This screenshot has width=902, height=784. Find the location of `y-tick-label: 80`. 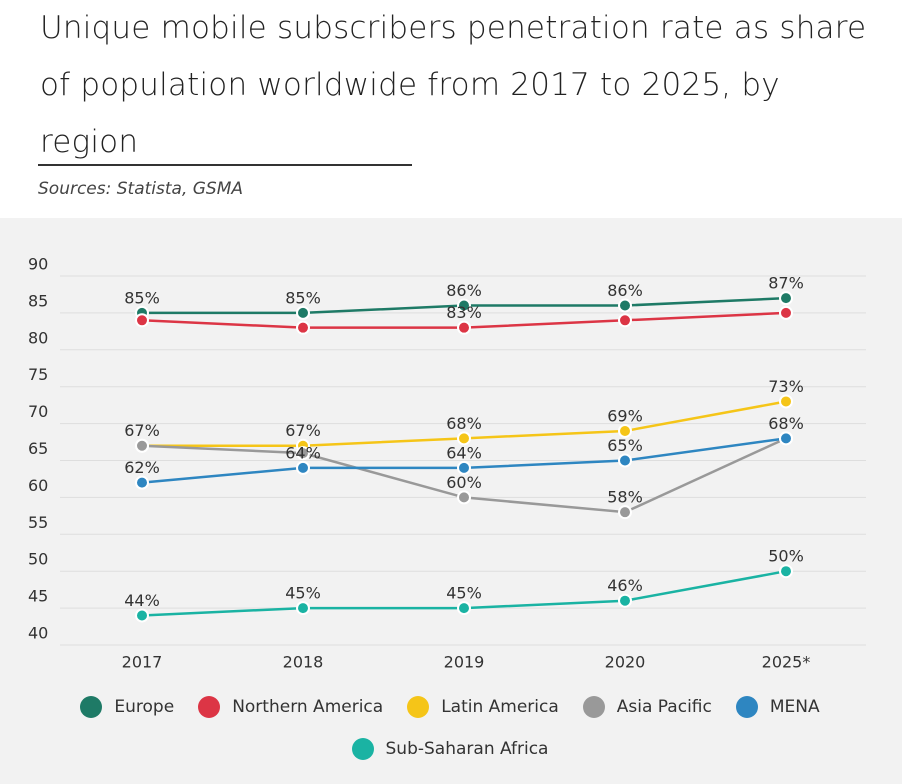

y-tick-label: 80 is located at coordinates (38, 337).